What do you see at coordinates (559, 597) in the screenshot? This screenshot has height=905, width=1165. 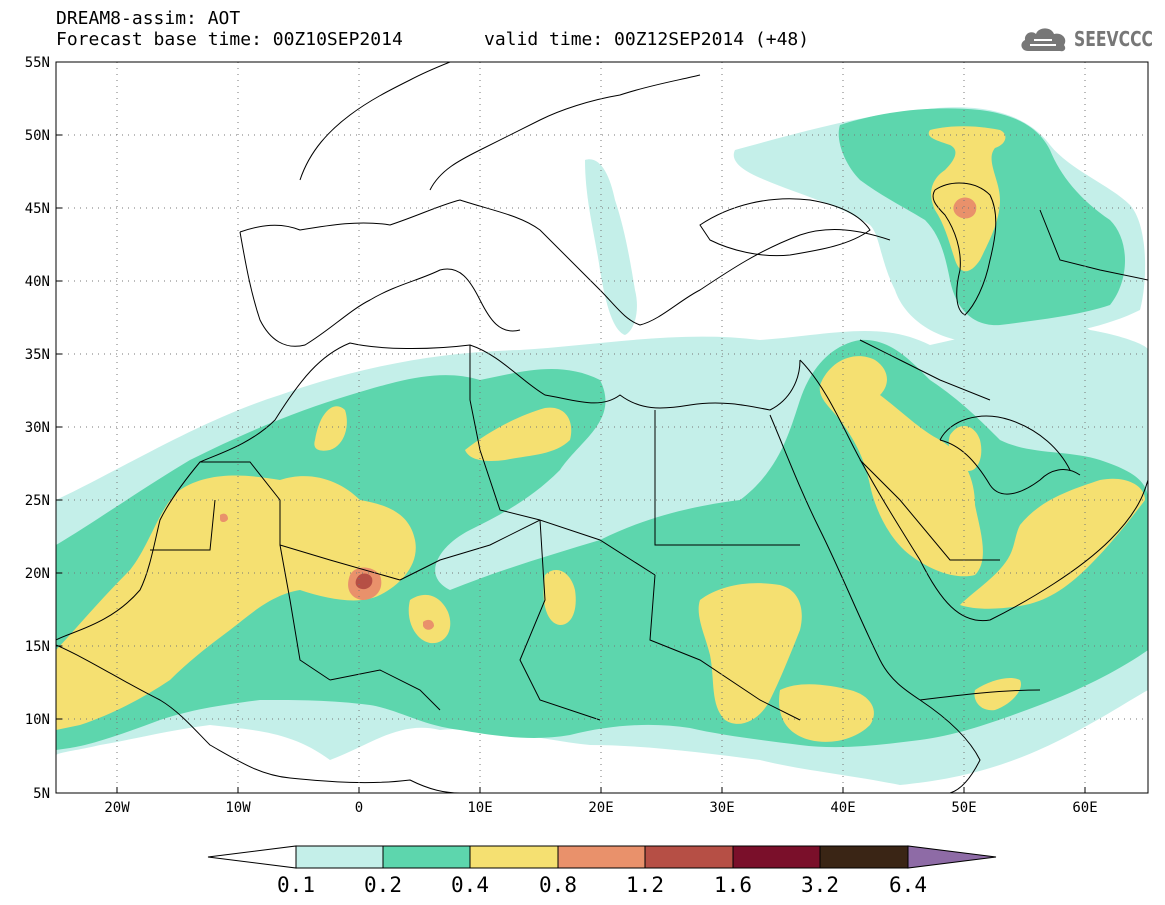 I see `aot-level-0-4-chad` at bounding box center [559, 597].